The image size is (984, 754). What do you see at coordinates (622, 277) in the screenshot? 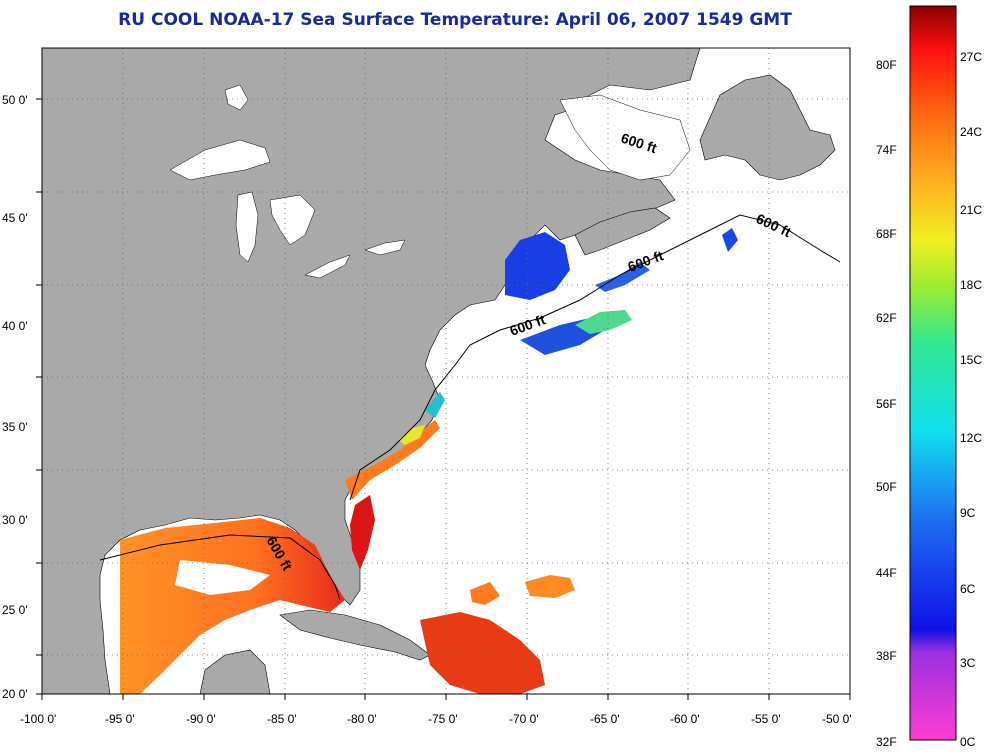
I see `sst-georges-blue` at bounding box center [622, 277].